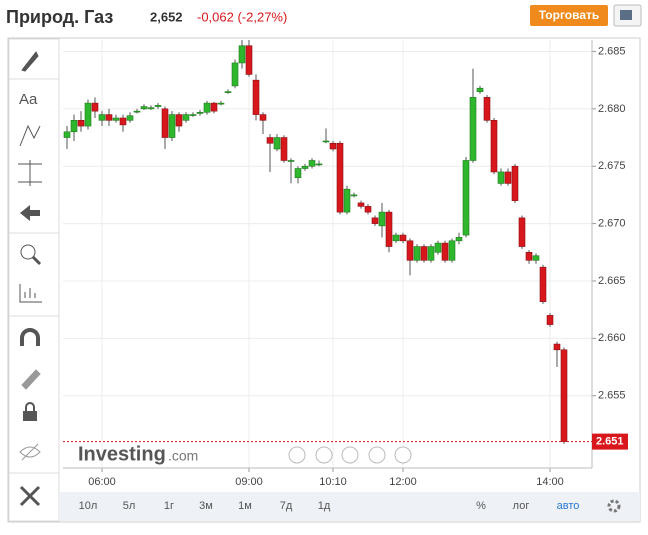 The width and height of the screenshot is (648, 535). Describe the element at coordinates (568, 506) in the screenshot. I see `scale-button: авто` at that location.